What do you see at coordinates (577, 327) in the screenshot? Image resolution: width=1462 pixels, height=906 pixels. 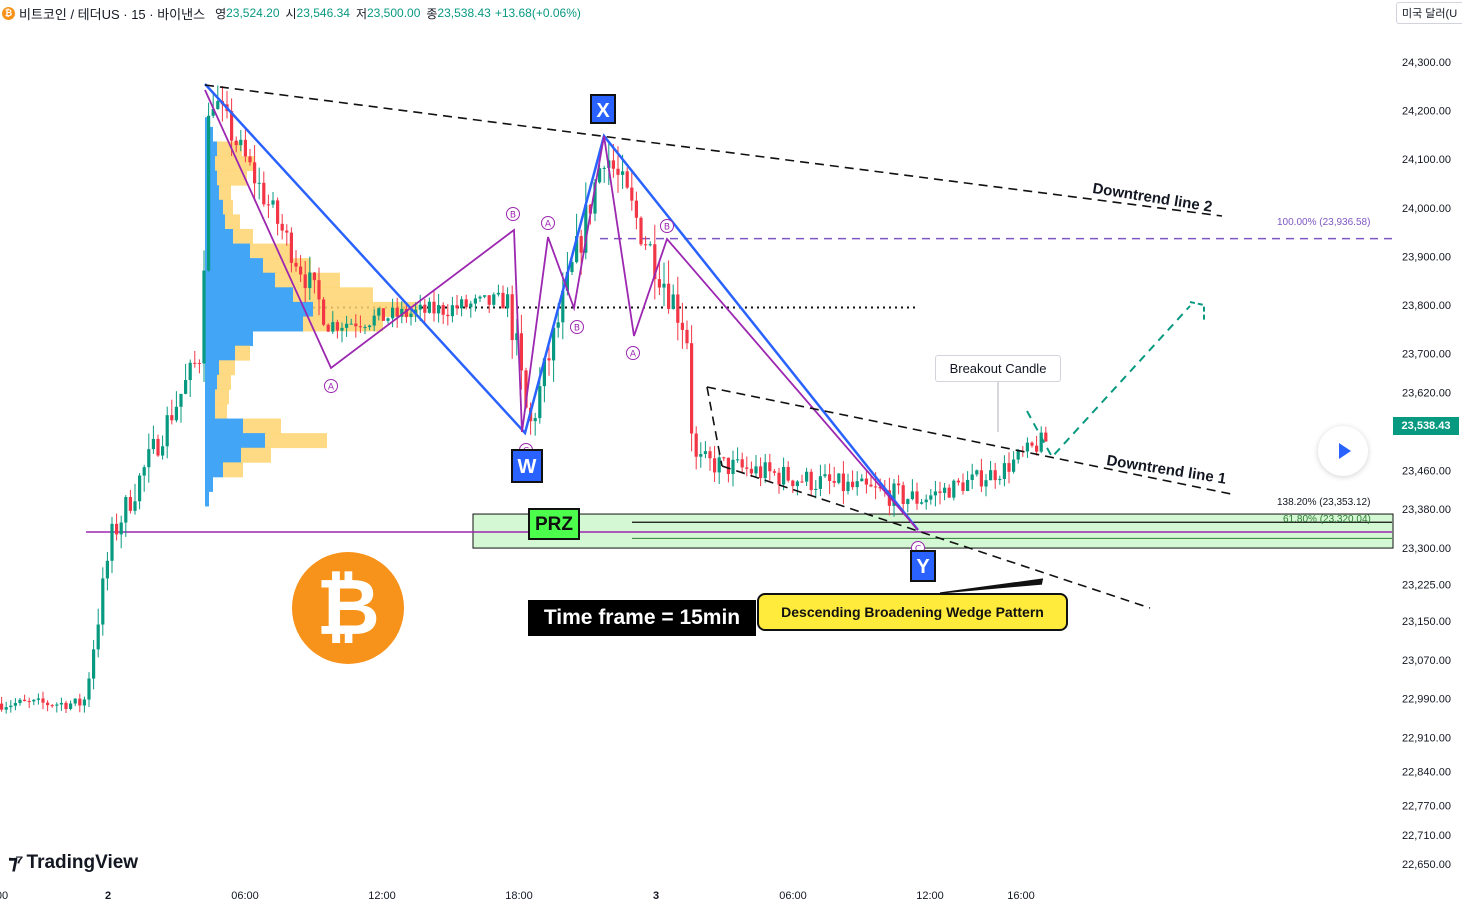 I see `wave-label-ring` at bounding box center [577, 327].